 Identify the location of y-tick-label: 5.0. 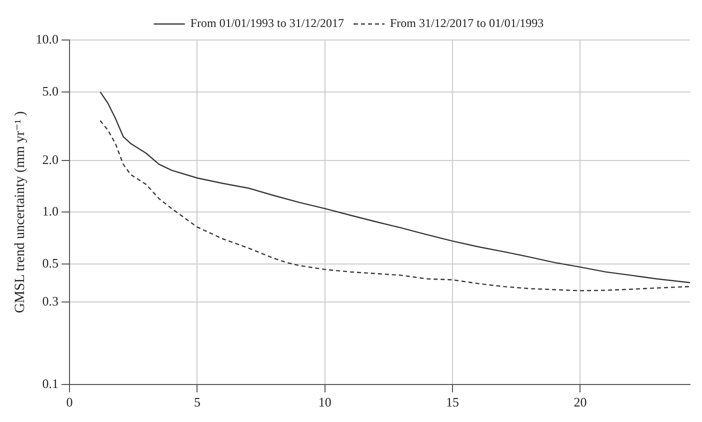
(50, 90).